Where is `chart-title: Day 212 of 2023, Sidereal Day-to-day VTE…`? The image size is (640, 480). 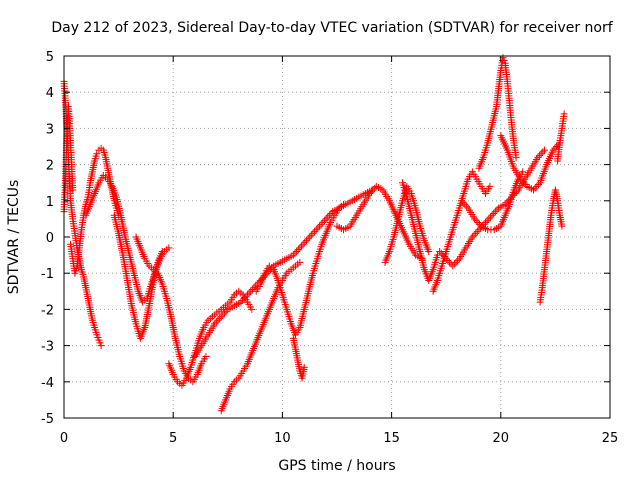
chart-title: Day 212 of 2023, Sidereal Day-to-day VTE… is located at coordinates (332, 28).